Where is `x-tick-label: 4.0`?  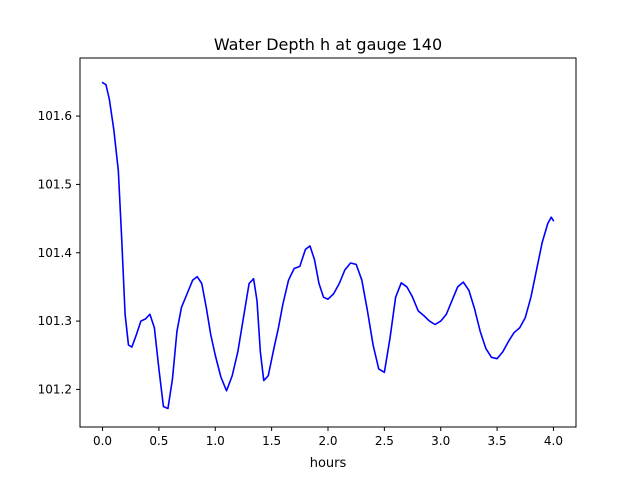
x-tick-label: 4.0 is located at coordinates (553, 441).